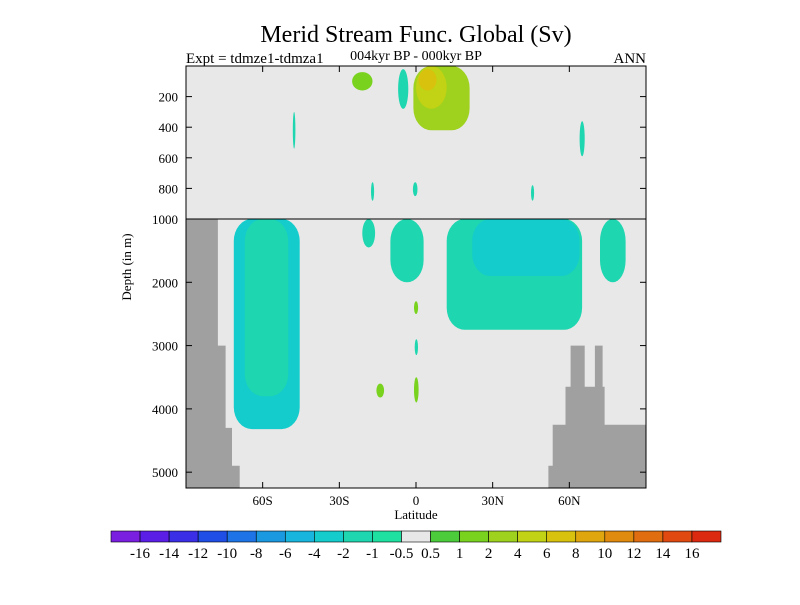 This screenshot has height=605, width=800. What do you see at coordinates (339, 500) in the screenshot?
I see `x-tick-label: 30S` at bounding box center [339, 500].